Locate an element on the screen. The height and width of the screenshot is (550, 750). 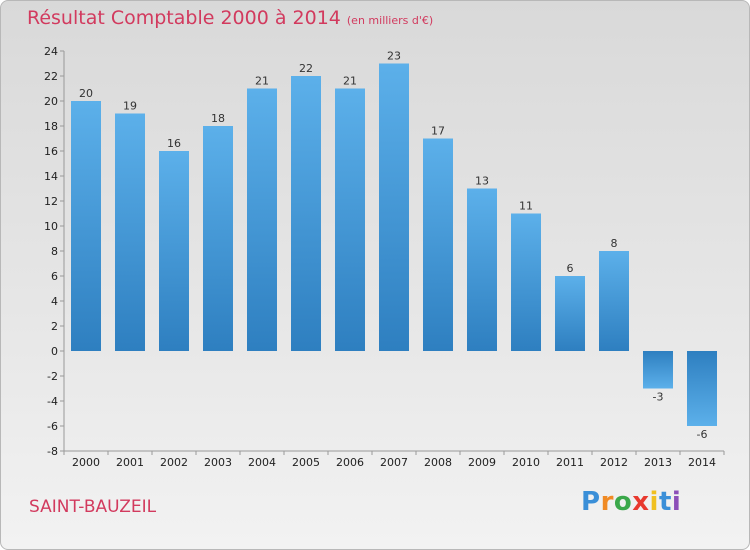
bar-2012 is located at coordinates (614, 301).